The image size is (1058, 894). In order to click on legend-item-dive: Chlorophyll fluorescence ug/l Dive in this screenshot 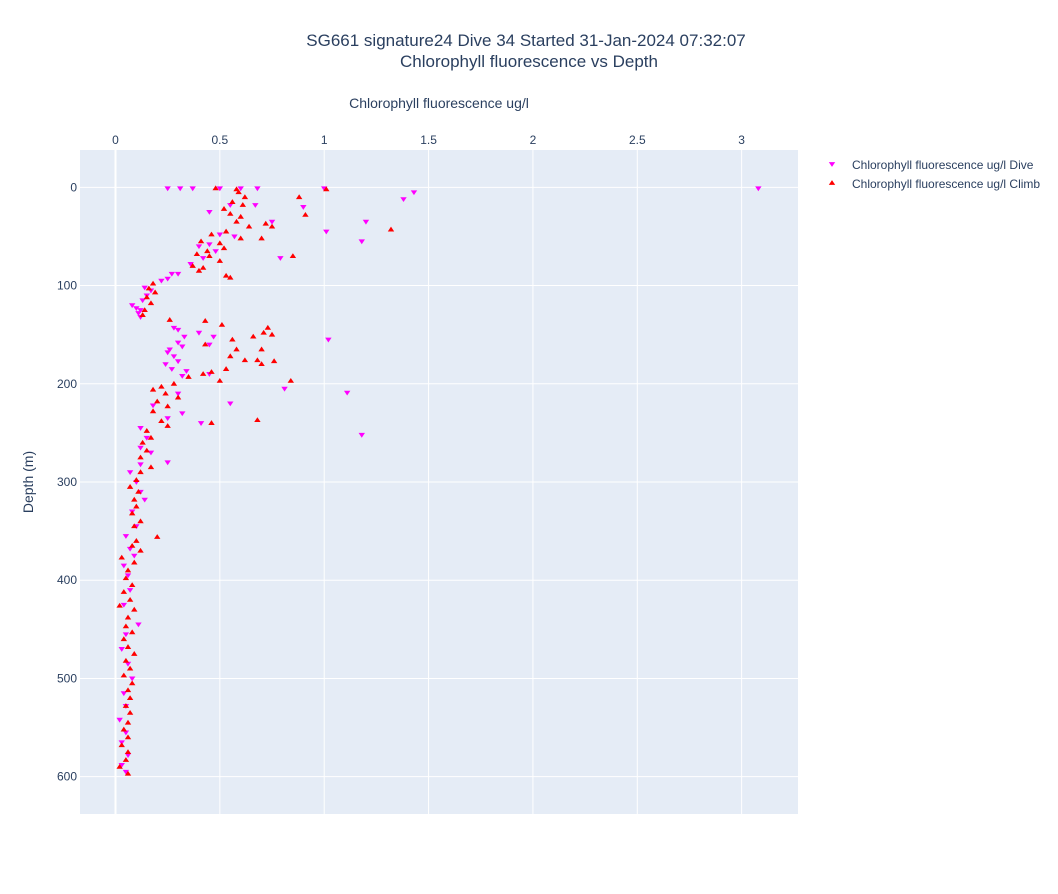, I will do `click(931, 165)`.